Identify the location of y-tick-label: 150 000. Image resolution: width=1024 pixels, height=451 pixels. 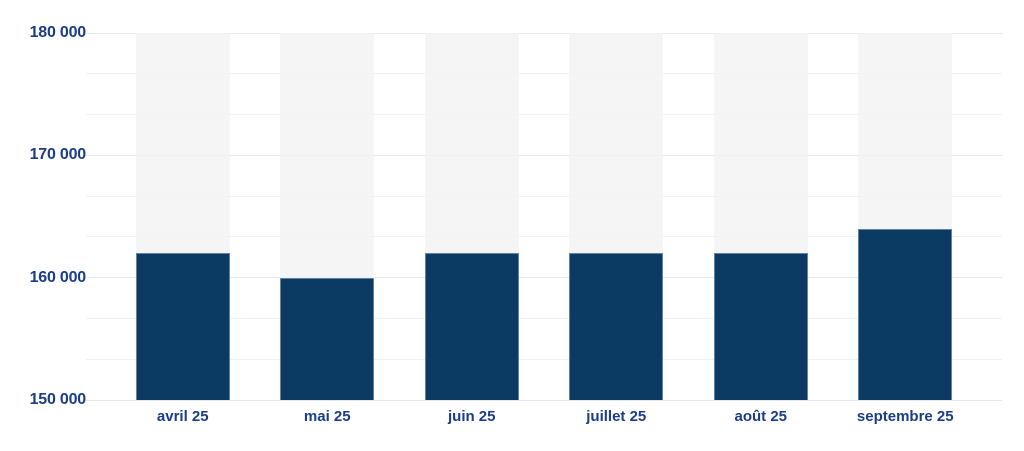
(58, 399).